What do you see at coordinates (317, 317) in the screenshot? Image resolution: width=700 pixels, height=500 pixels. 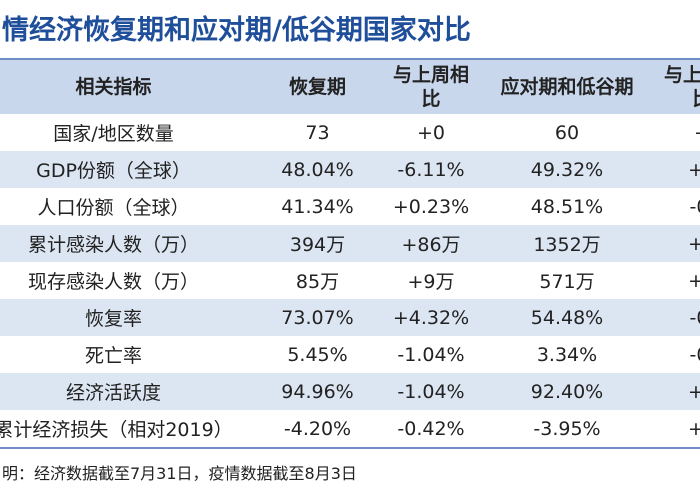 I see `table-cell: 73.07%` at bounding box center [317, 317].